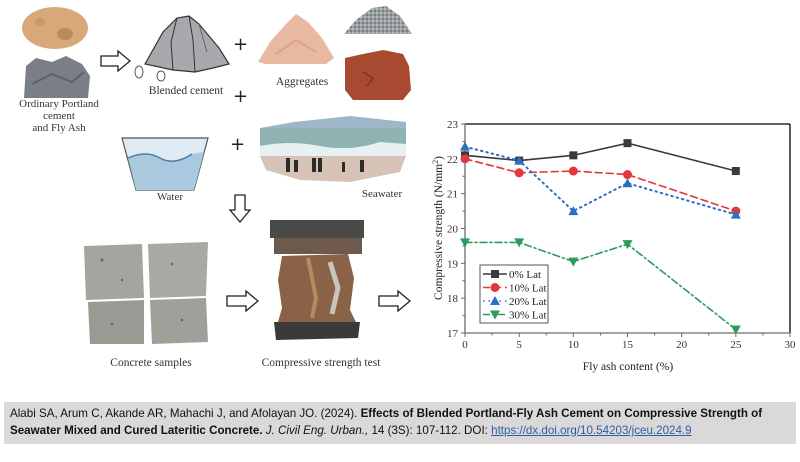  I want to click on blended-cement-label: Blended cement, so click(186, 91).